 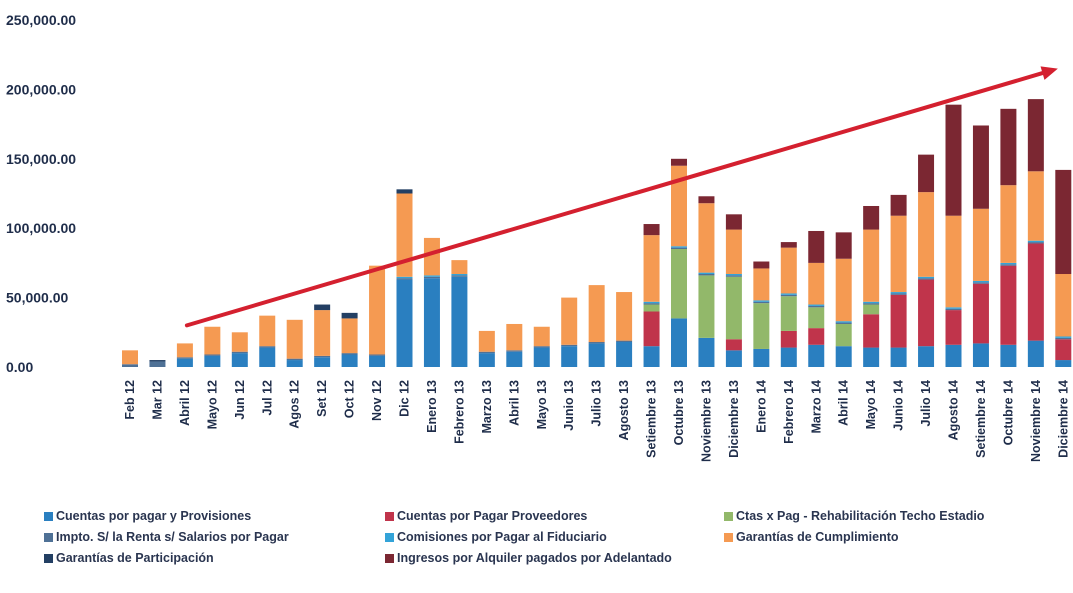 What do you see at coordinates (734, 419) in the screenshot?
I see `x-tick-label: Diciembre 13` at bounding box center [734, 419].